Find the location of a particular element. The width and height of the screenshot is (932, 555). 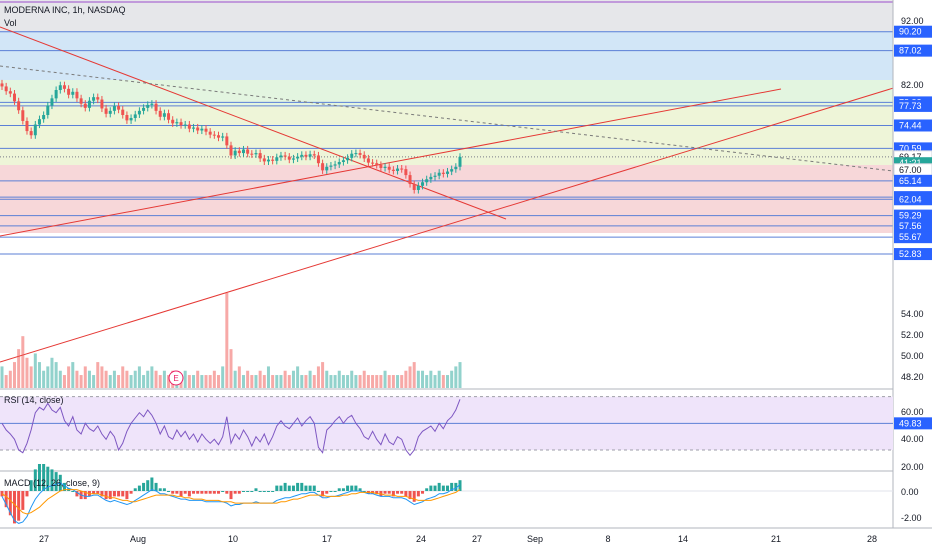

svg-text: E is located at coordinates (175, 378).